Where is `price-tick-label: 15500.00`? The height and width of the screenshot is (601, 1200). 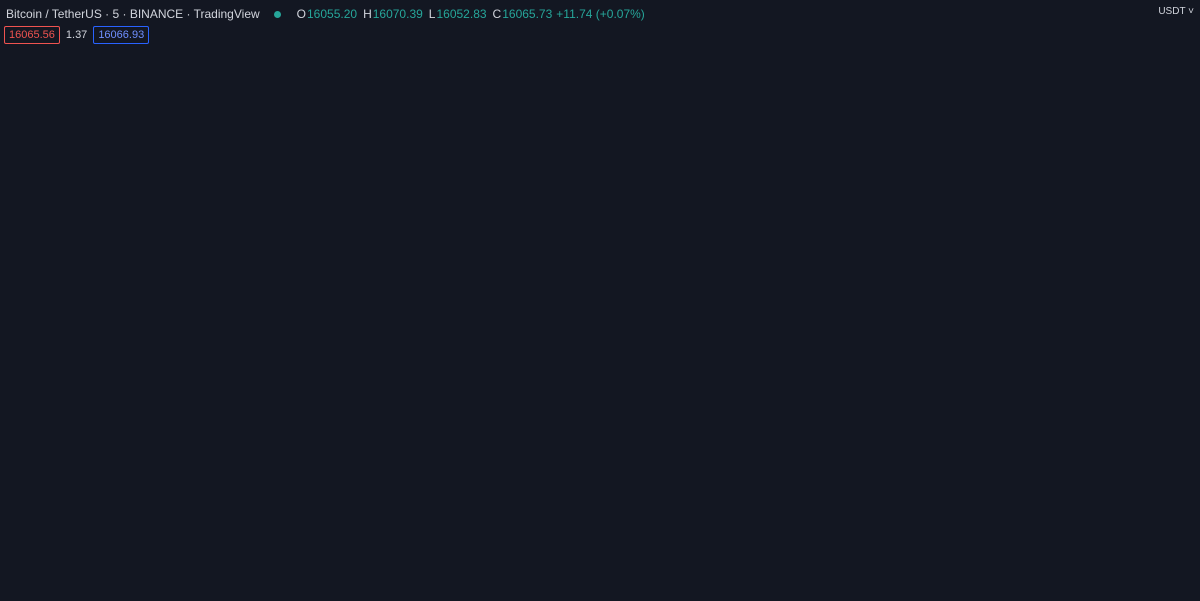
price-tick-label: 15500.00 is located at coordinates (1173, 537).